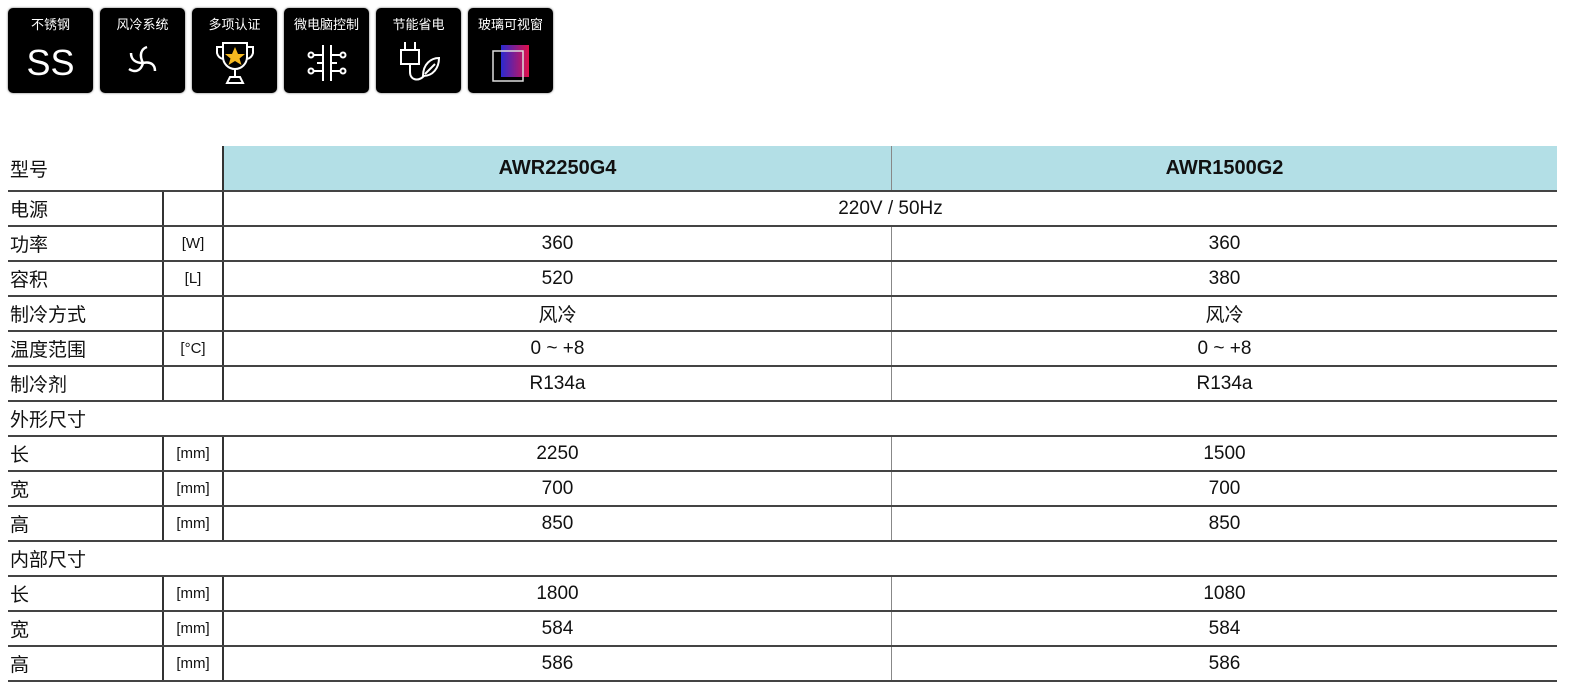 This screenshot has height=688, width=1582. Describe the element at coordinates (85, 209) in the screenshot. I see `spec-label: 电源` at that location.